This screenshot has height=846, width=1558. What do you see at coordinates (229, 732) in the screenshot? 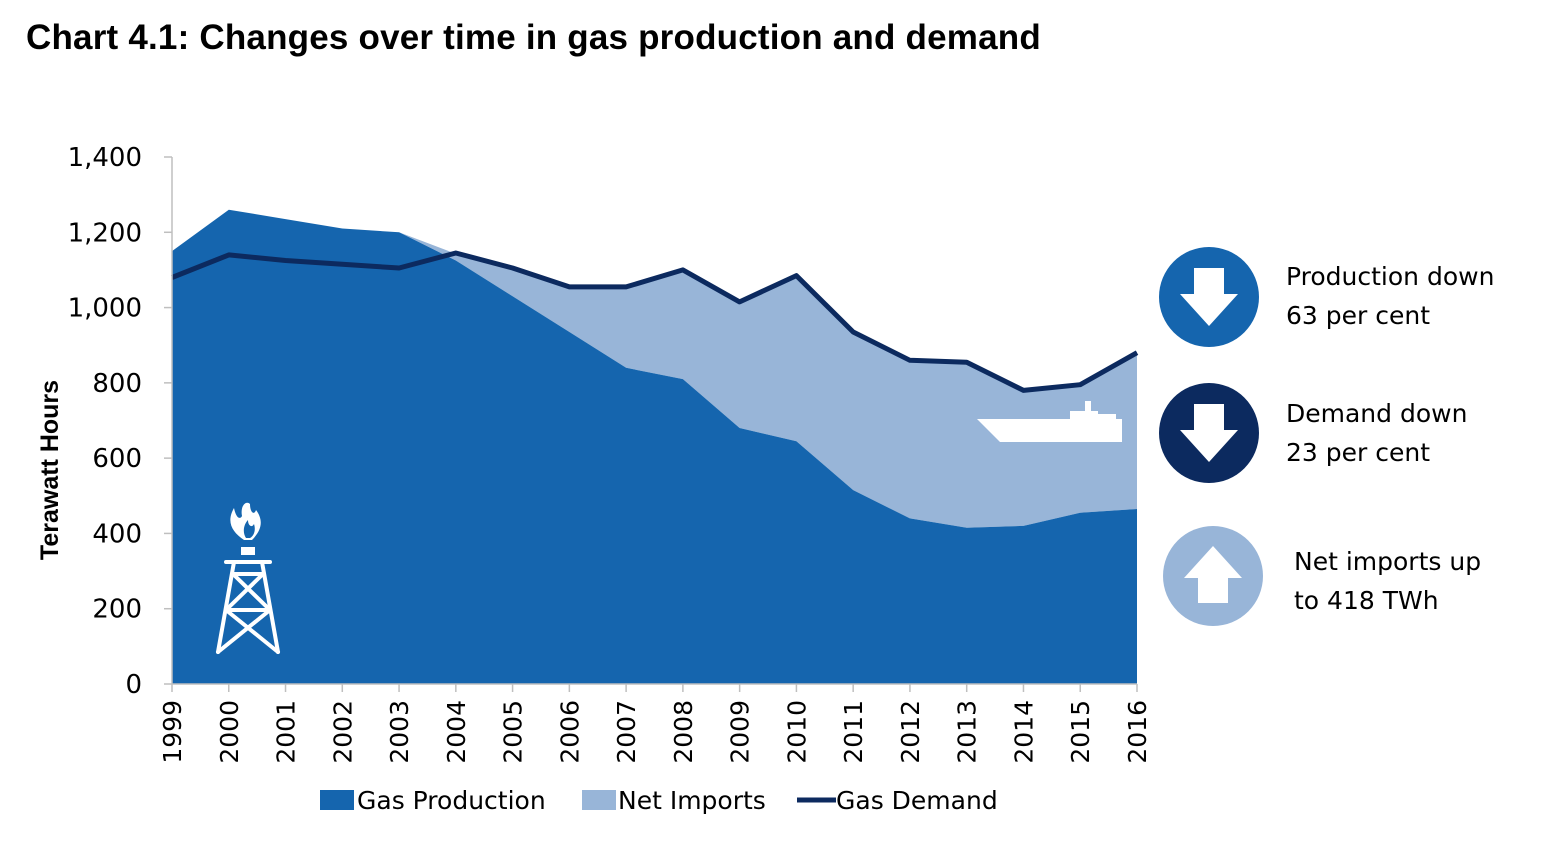
I see `x-tick-label: 2000` at bounding box center [229, 732].